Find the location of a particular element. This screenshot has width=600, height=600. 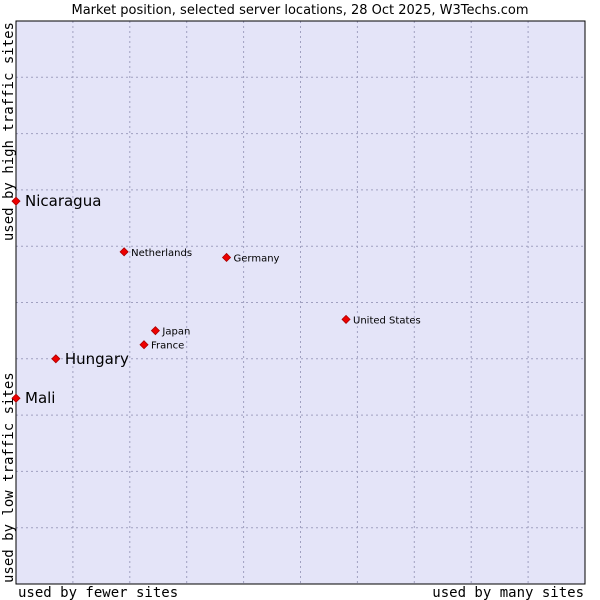

x-axis-label-high: used by many sites is located at coordinates (508, 592).